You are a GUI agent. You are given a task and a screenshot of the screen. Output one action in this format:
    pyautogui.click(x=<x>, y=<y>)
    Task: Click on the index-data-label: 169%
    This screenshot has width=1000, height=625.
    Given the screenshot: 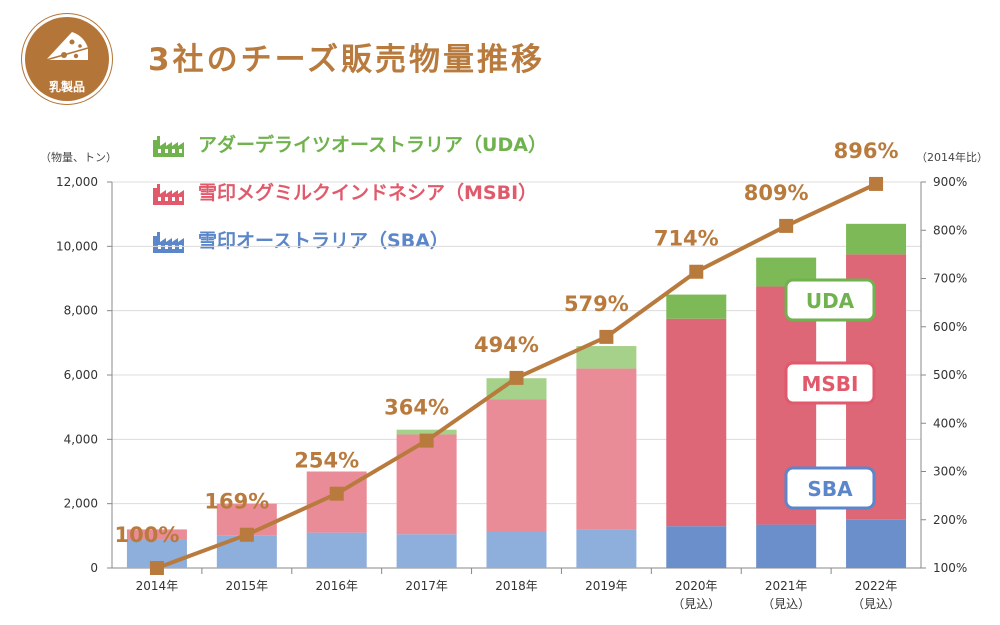 What is the action you would take?
    pyautogui.click(x=236, y=502)
    